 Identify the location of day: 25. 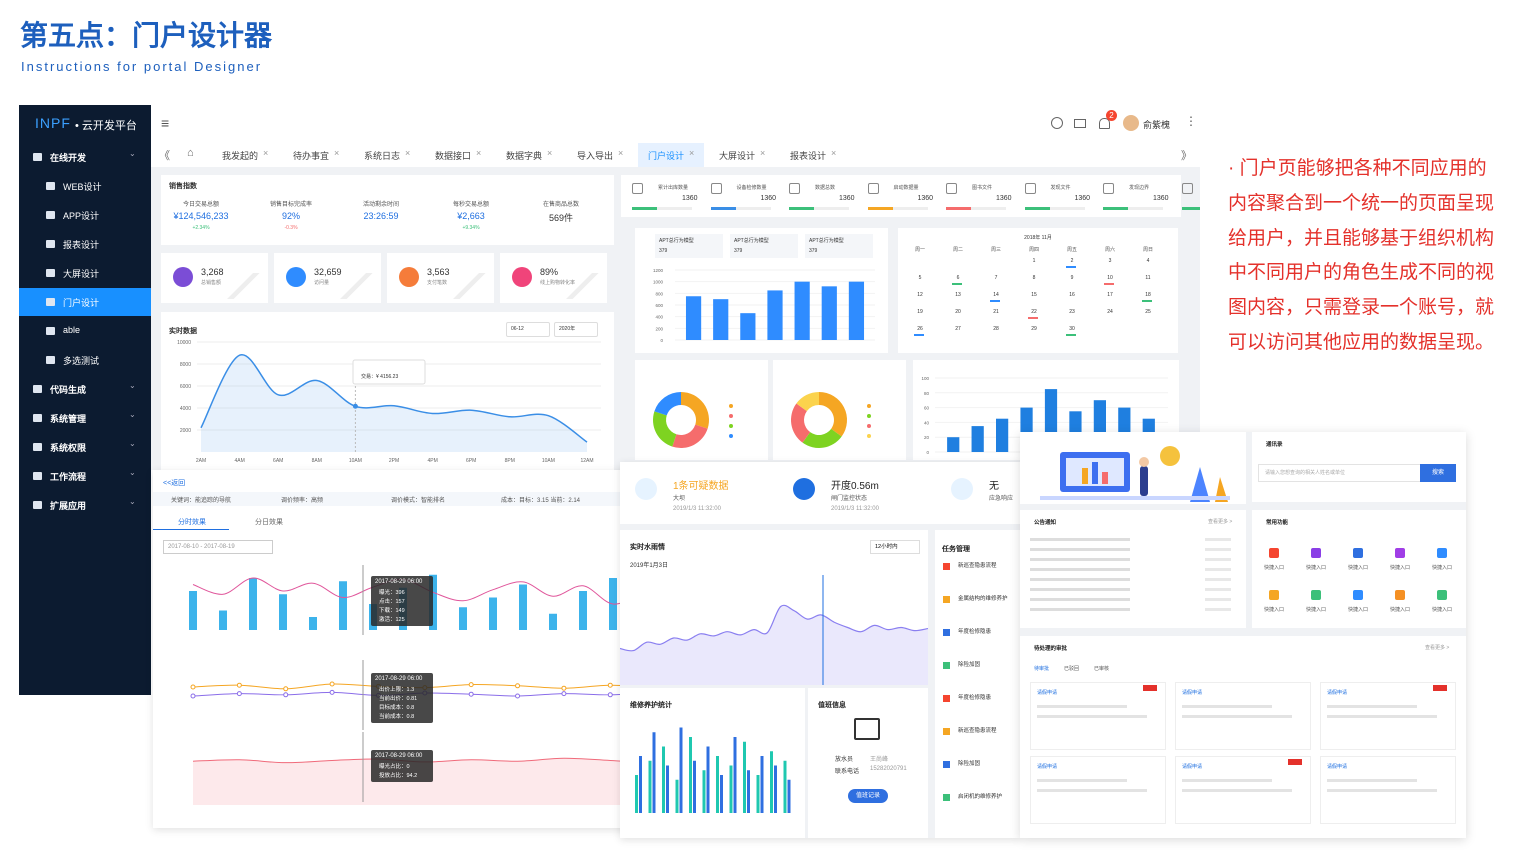
(1148, 312).